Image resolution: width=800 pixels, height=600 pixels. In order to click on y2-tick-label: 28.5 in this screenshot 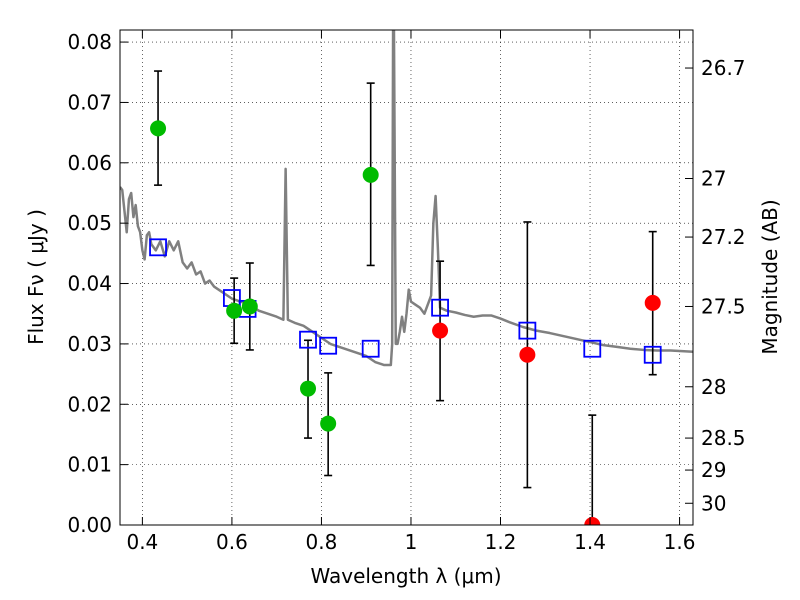, I will do `click(723, 438)`.